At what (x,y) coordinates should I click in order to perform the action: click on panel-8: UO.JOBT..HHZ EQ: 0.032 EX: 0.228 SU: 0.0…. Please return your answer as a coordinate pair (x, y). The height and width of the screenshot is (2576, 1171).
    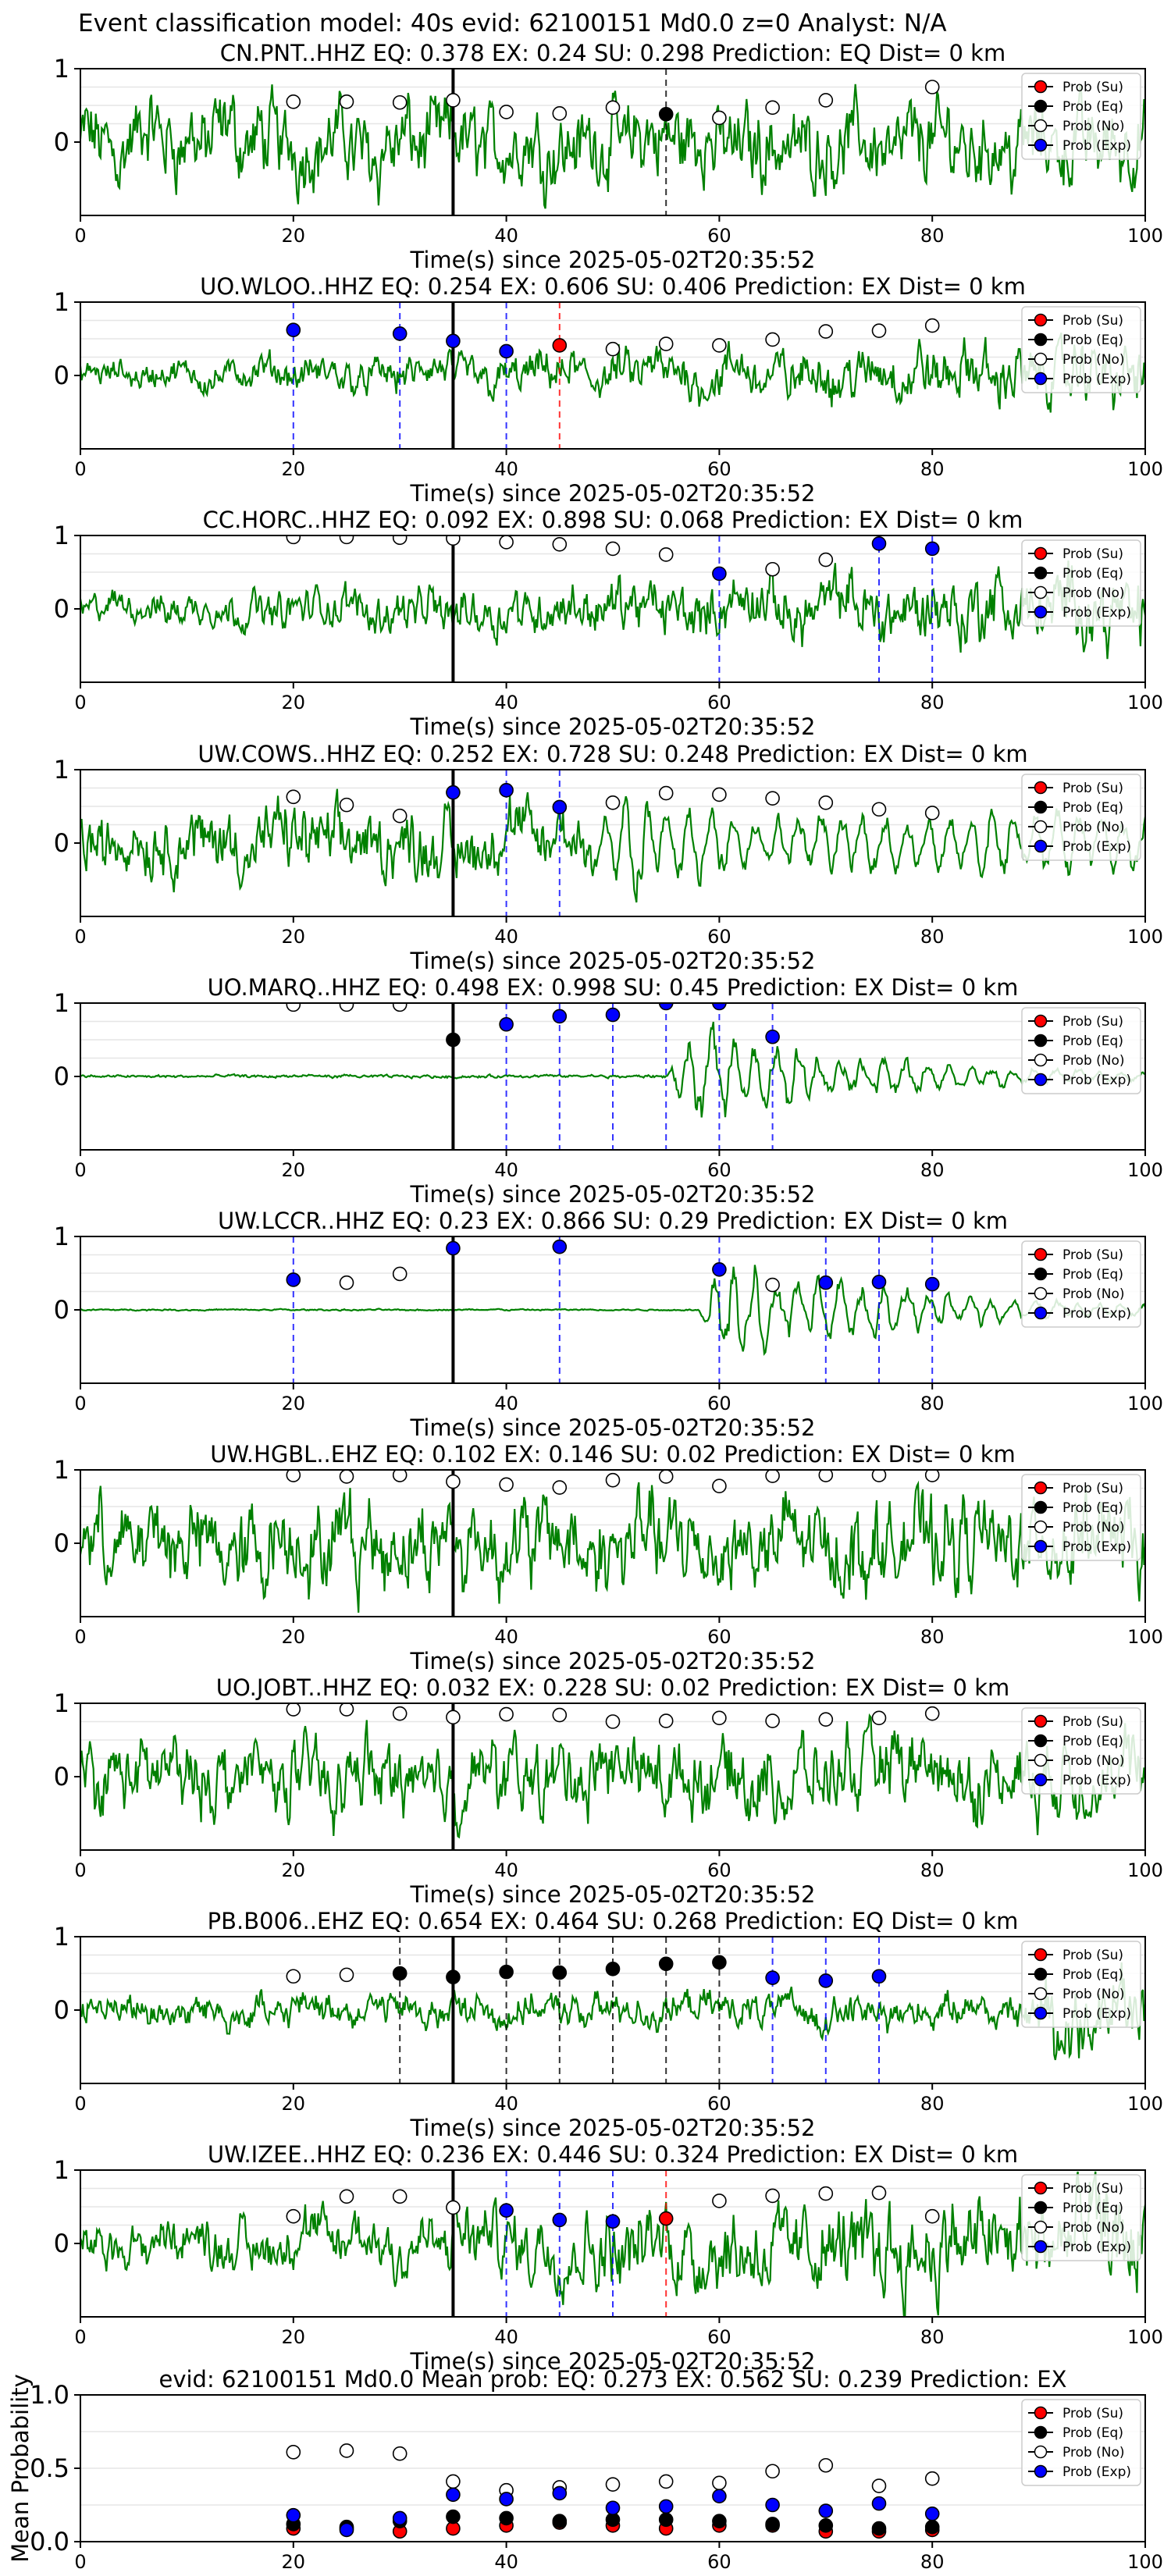
    Looking at the image, I should click on (608, 1791).